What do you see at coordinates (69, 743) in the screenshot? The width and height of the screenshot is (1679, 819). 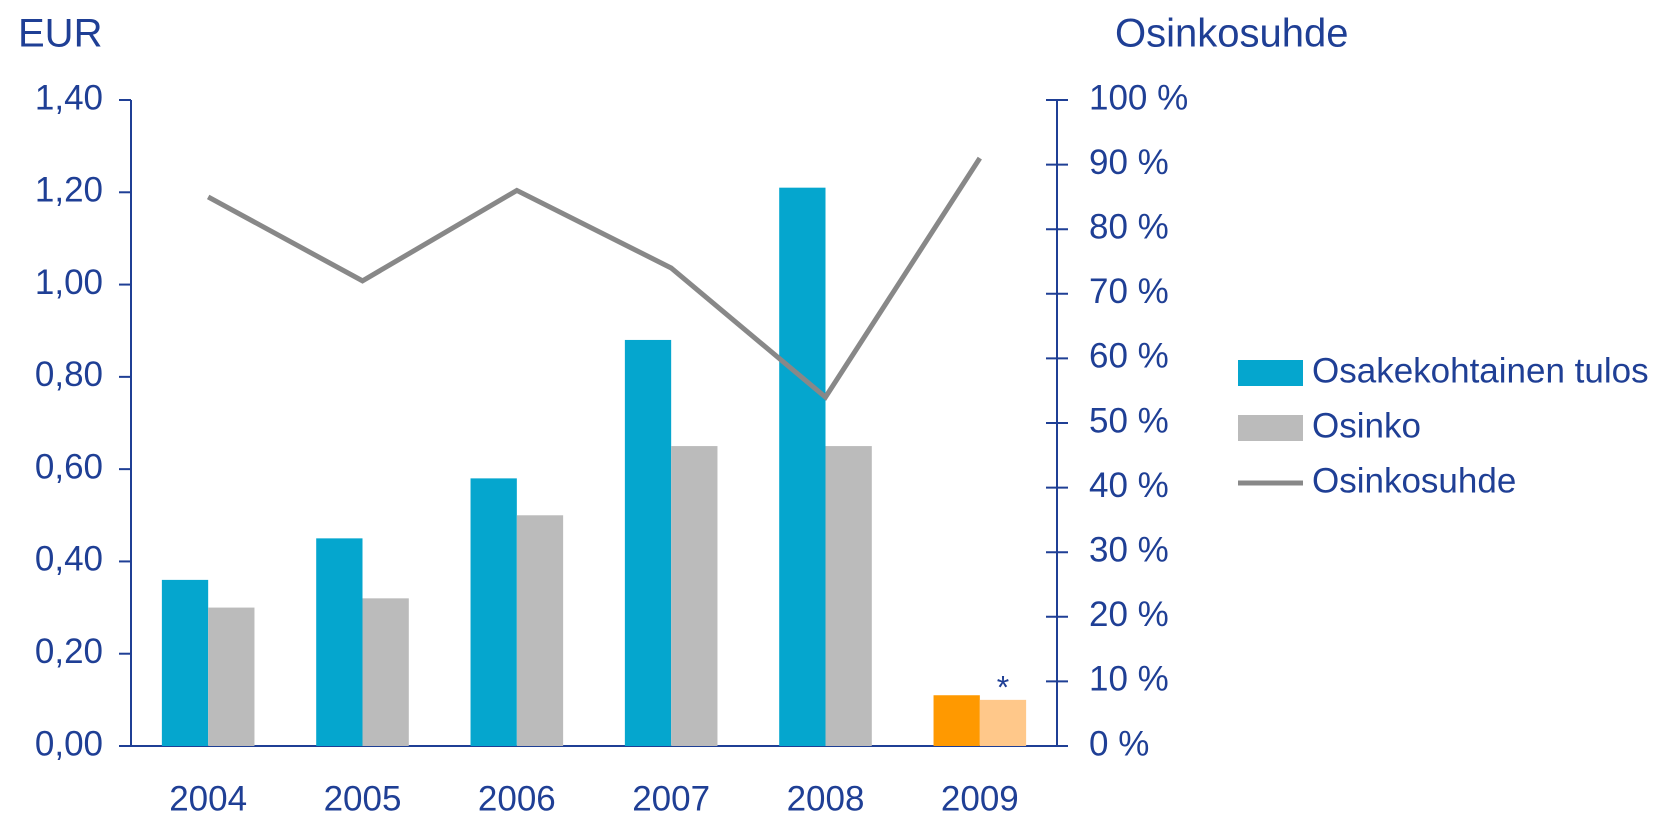 I see `y-tick-label: 0,00` at bounding box center [69, 743].